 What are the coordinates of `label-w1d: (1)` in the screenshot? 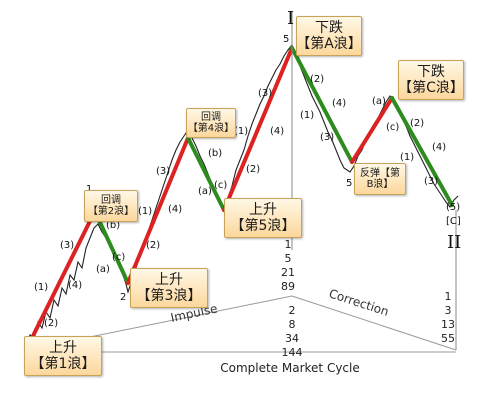 It's located at (307, 115).